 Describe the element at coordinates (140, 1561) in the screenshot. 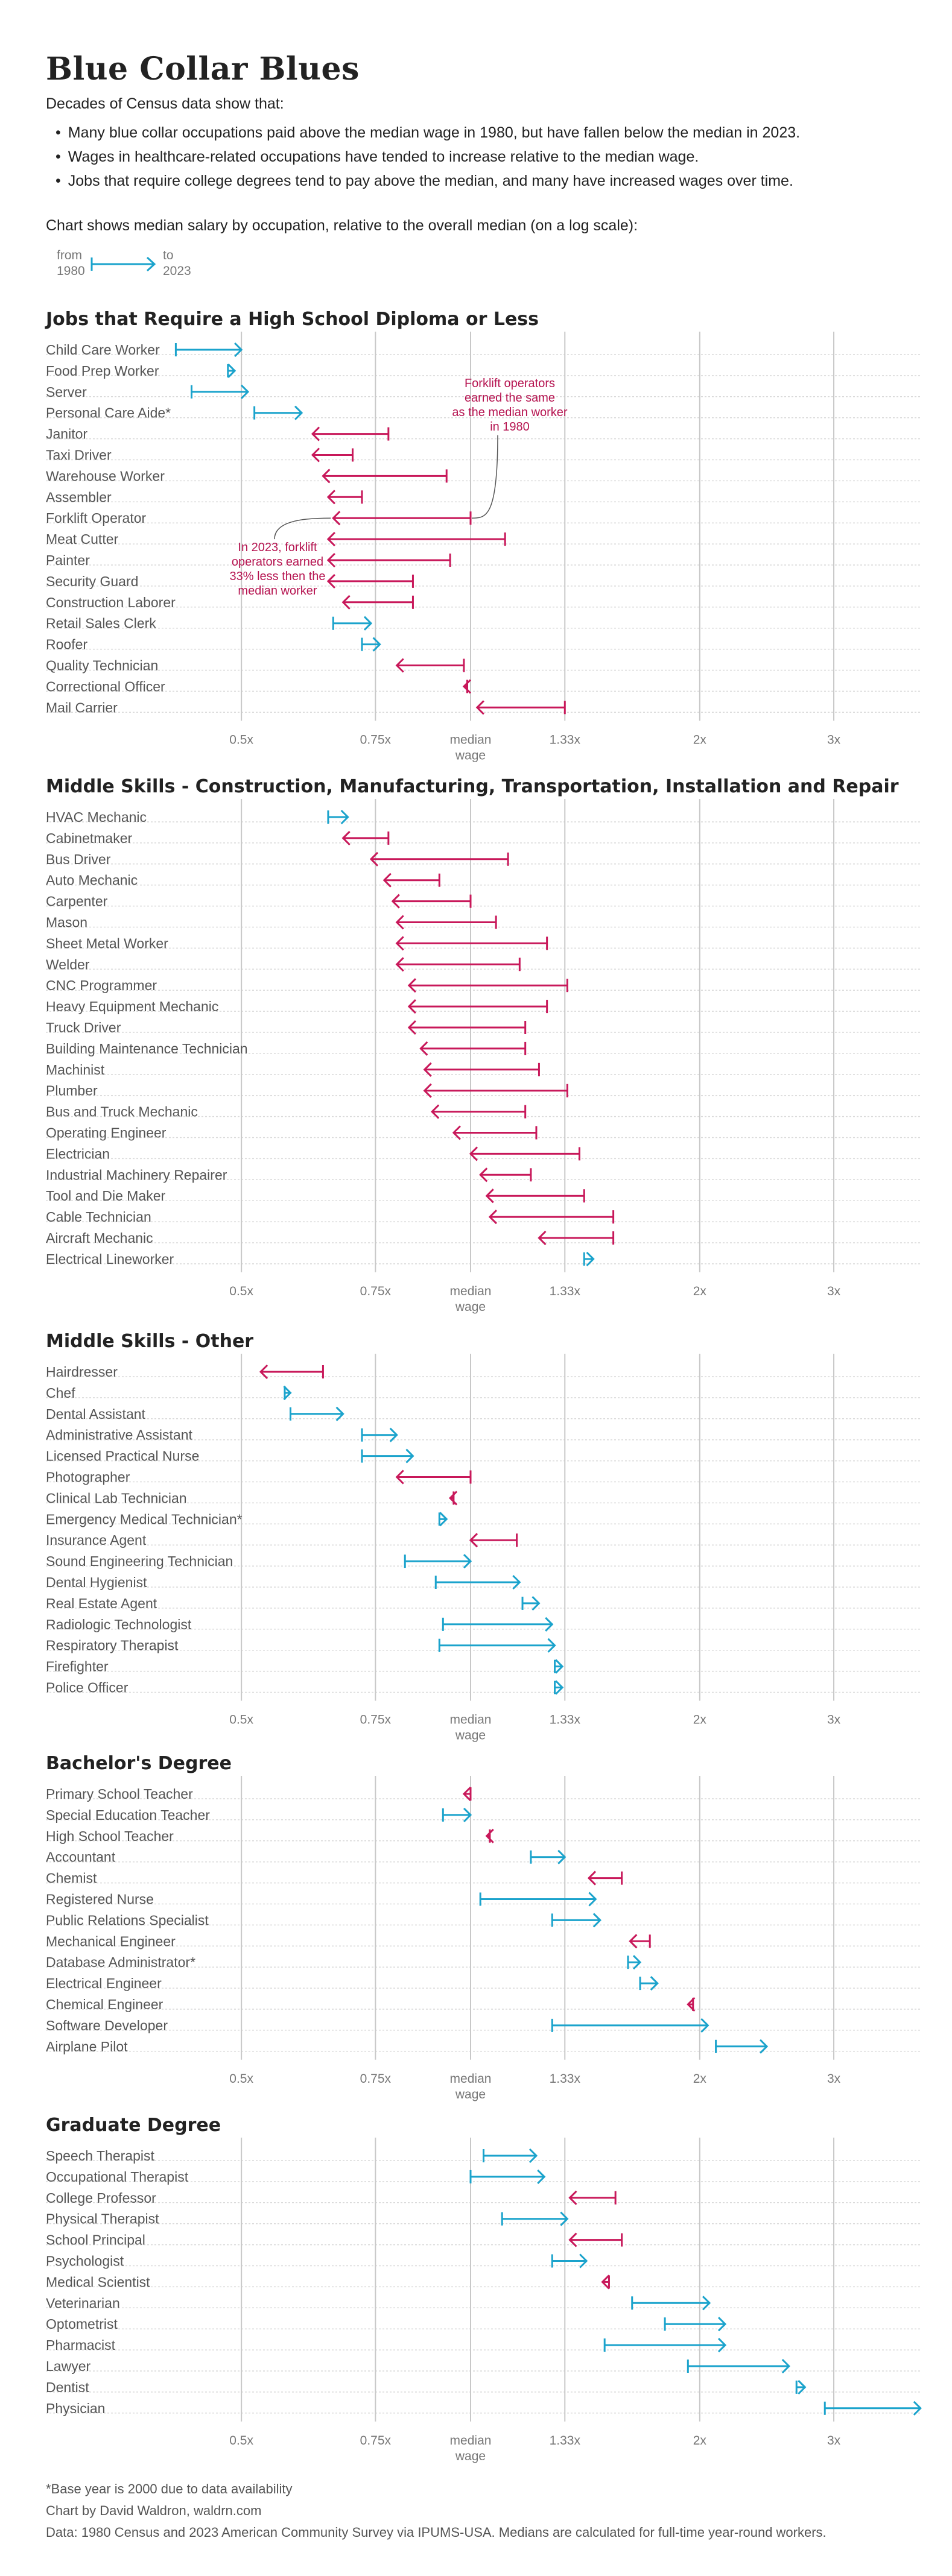

I see `occupation-label: Sound Engineering Technician` at that location.